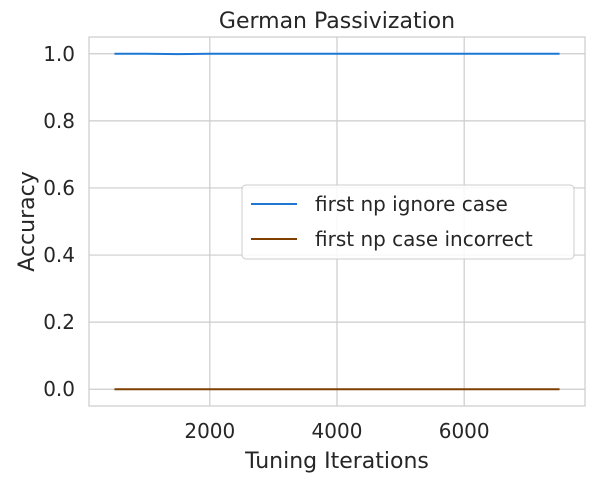  I want to click on chart-title: German Passivization, so click(337, 21).